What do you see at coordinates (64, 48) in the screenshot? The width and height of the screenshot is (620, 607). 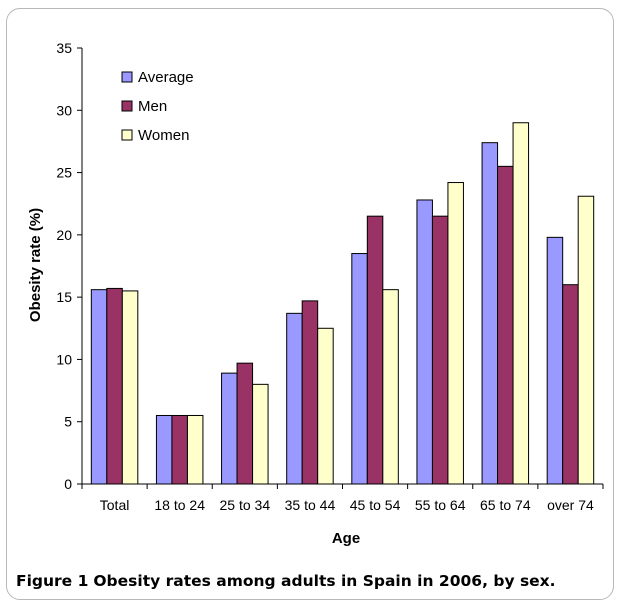 I see `y-tick-label: 35` at bounding box center [64, 48].